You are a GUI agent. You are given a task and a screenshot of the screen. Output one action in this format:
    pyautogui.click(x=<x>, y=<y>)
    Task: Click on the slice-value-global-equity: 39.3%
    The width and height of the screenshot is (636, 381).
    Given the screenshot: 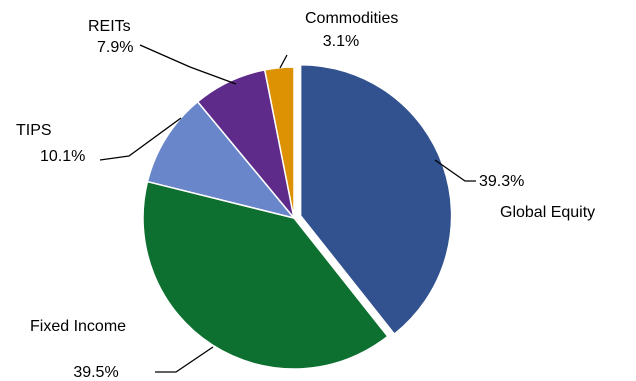 What is the action you would take?
    pyautogui.click(x=501, y=181)
    